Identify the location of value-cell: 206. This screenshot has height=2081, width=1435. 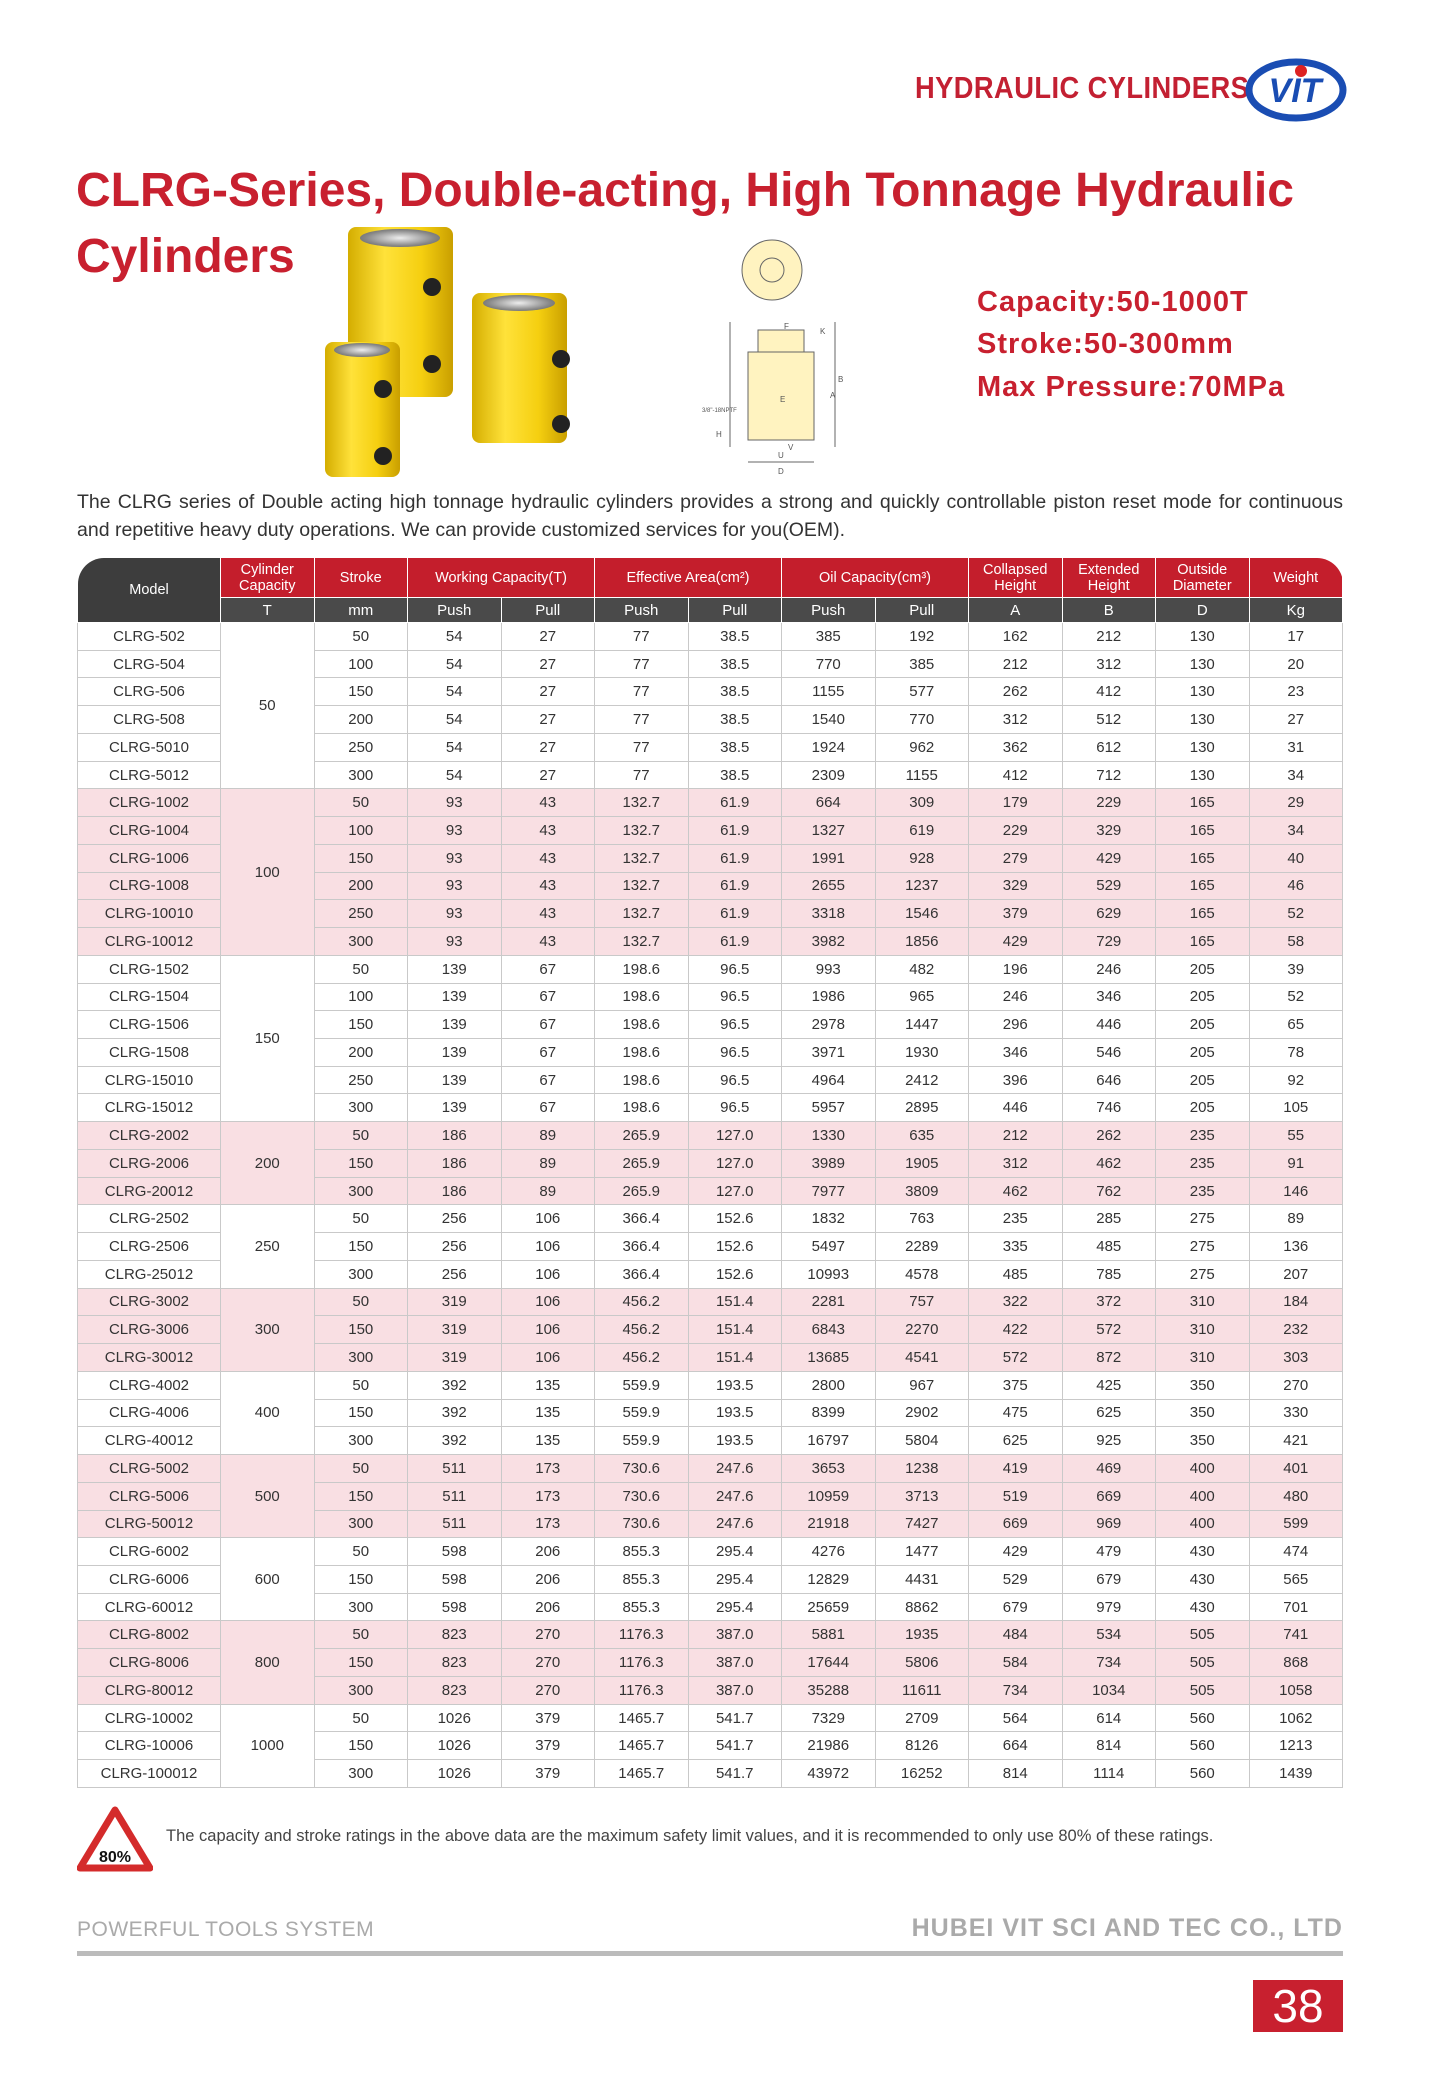
(547, 1551).